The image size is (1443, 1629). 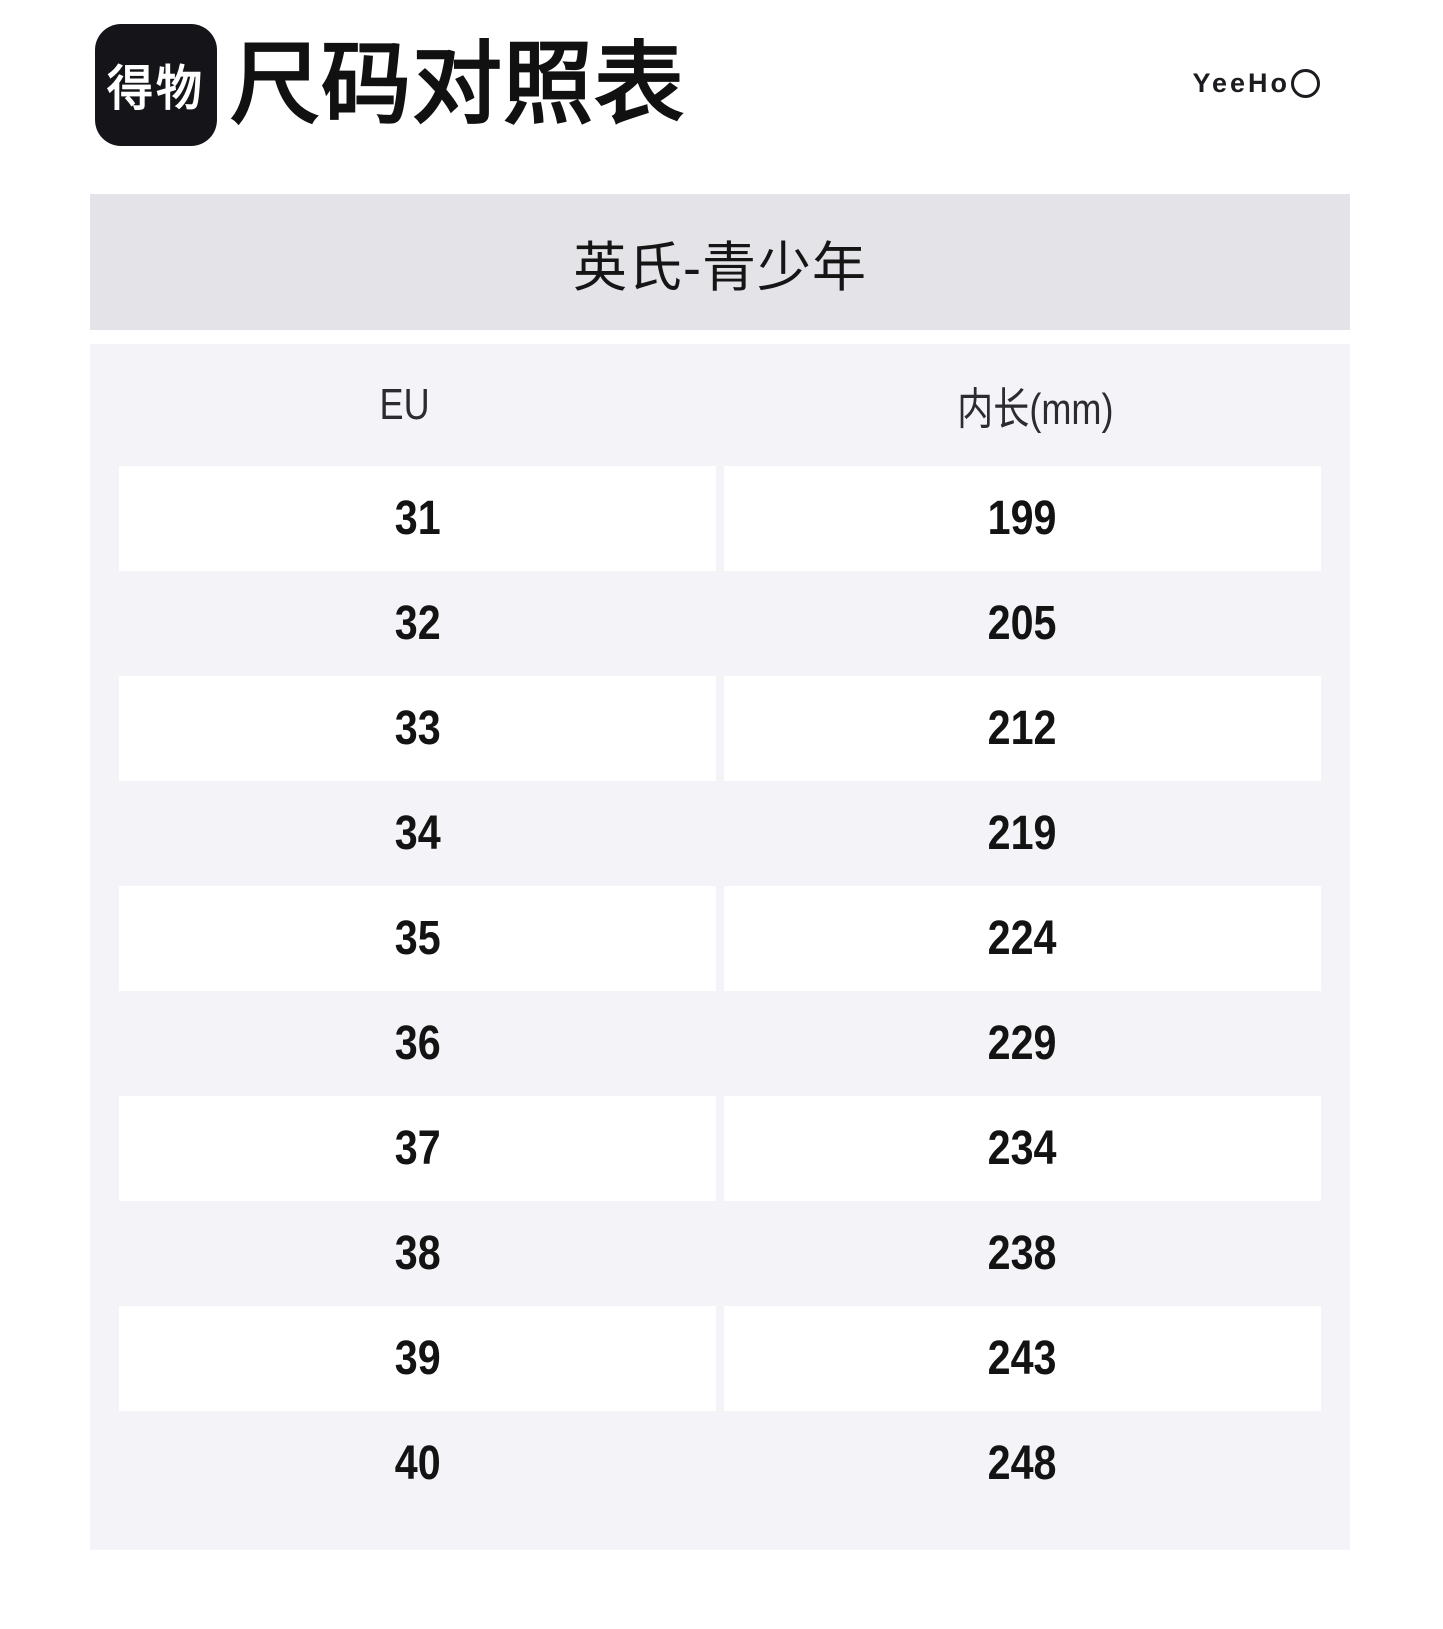 I want to click on size-table-header-row: EU 内长(mm), so click(x=720, y=405).